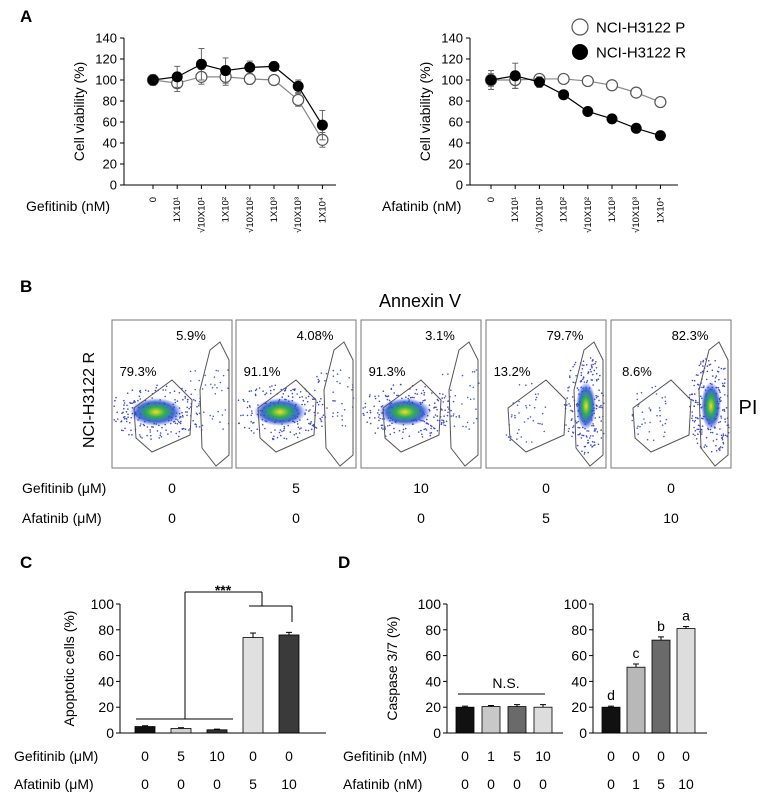  I want to click on data-point-filled, so click(515, 76).